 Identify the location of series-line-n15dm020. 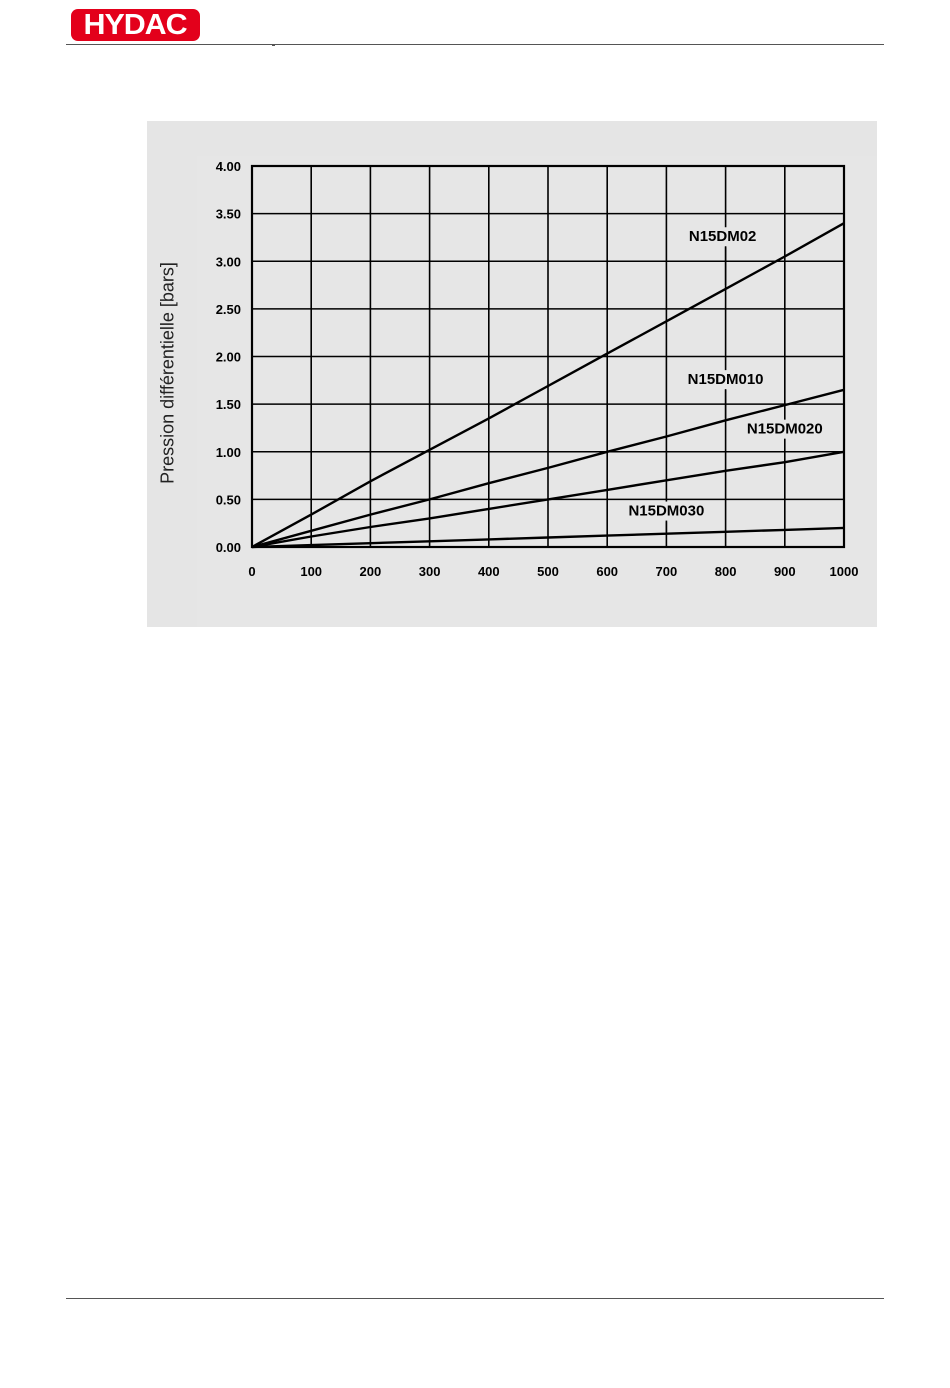
(548, 499).